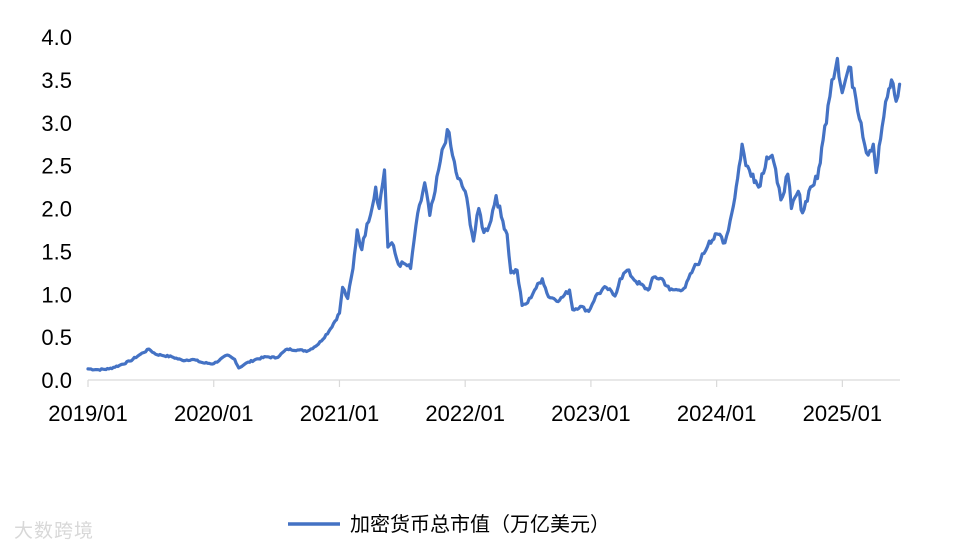 The image size is (959, 550). I want to click on x-tick-label: 2024/01, so click(717, 413).